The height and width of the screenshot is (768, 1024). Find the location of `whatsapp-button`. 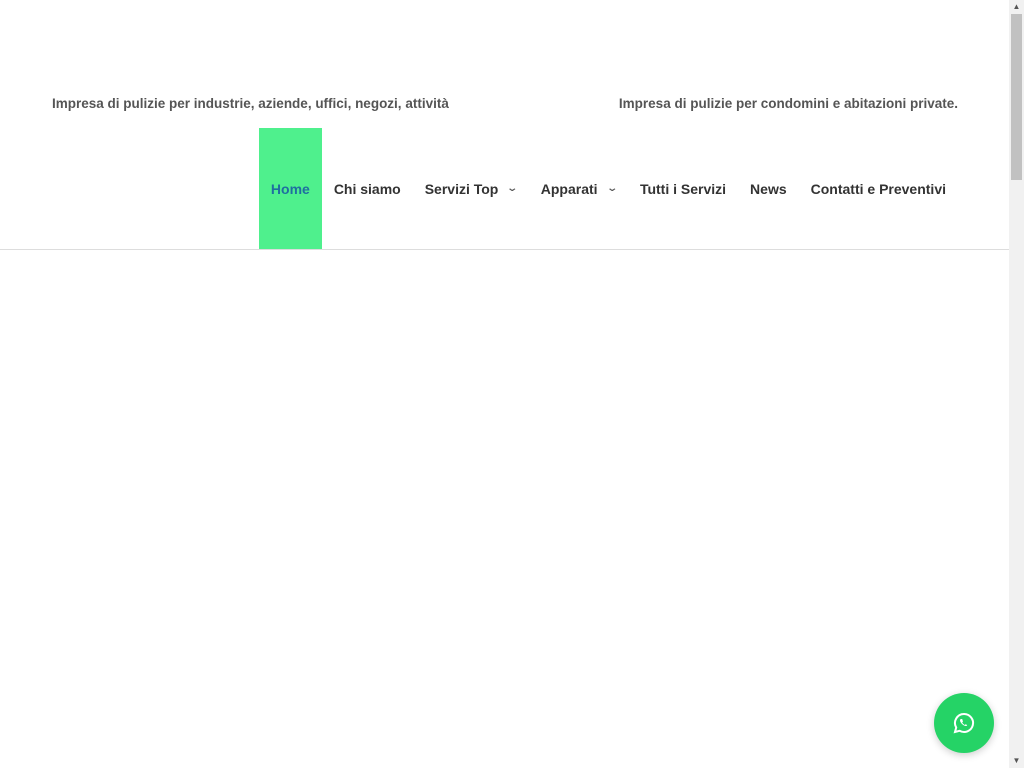

whatsapp-button is located at coordinates (964, 723).